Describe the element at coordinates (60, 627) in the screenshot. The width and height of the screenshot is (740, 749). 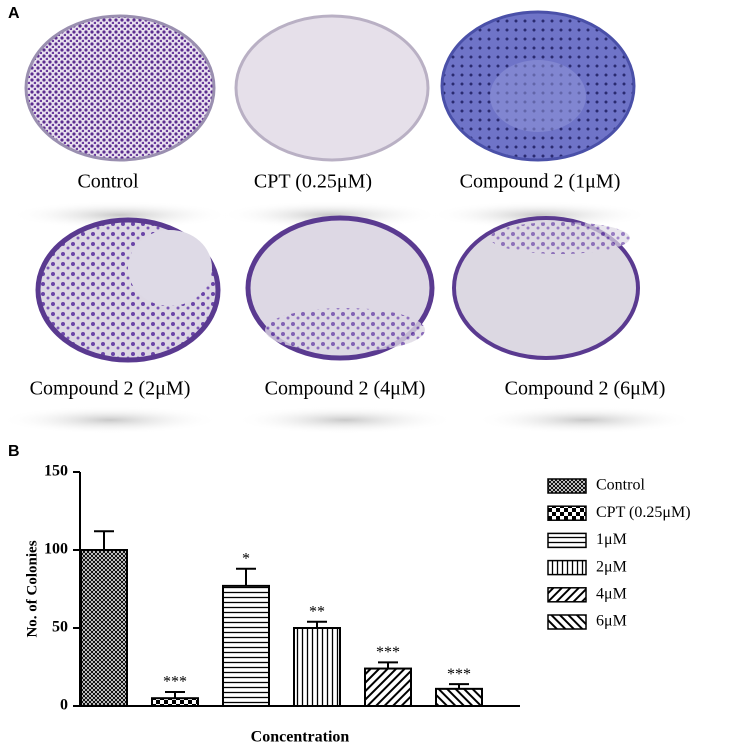
I see `y-tick-label: 50` at that location.